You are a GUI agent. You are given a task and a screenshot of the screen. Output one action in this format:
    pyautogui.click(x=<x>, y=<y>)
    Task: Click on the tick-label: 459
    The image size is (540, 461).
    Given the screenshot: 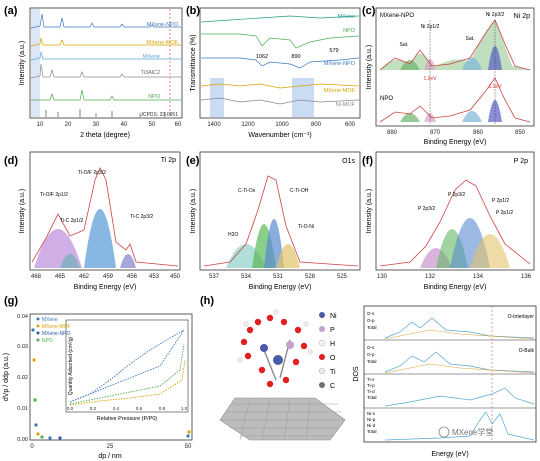 What is the action you would take?
    pyautogui.click(x=108, y=277)
    